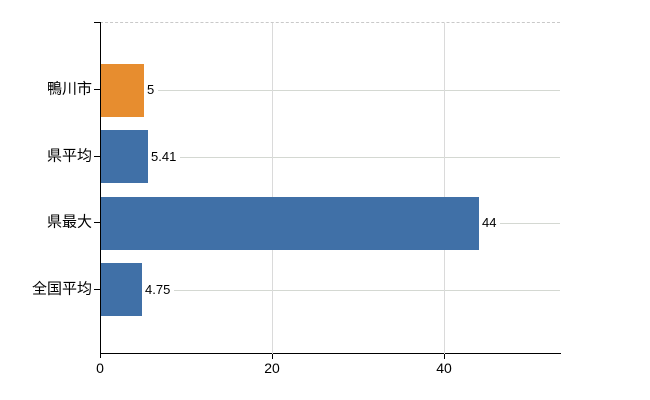 Image resolution: width=650 pixels, height=400 pixels. I want to click on x-tick-label: 20, so click(272, 368).